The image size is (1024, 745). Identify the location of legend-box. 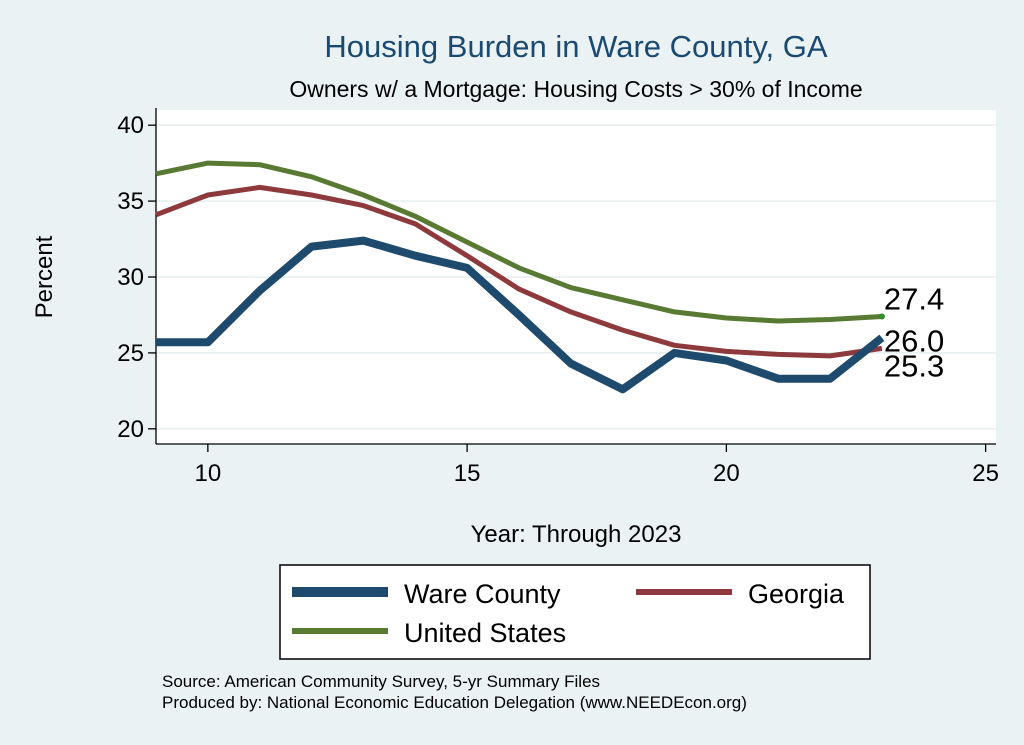
(575, 612).